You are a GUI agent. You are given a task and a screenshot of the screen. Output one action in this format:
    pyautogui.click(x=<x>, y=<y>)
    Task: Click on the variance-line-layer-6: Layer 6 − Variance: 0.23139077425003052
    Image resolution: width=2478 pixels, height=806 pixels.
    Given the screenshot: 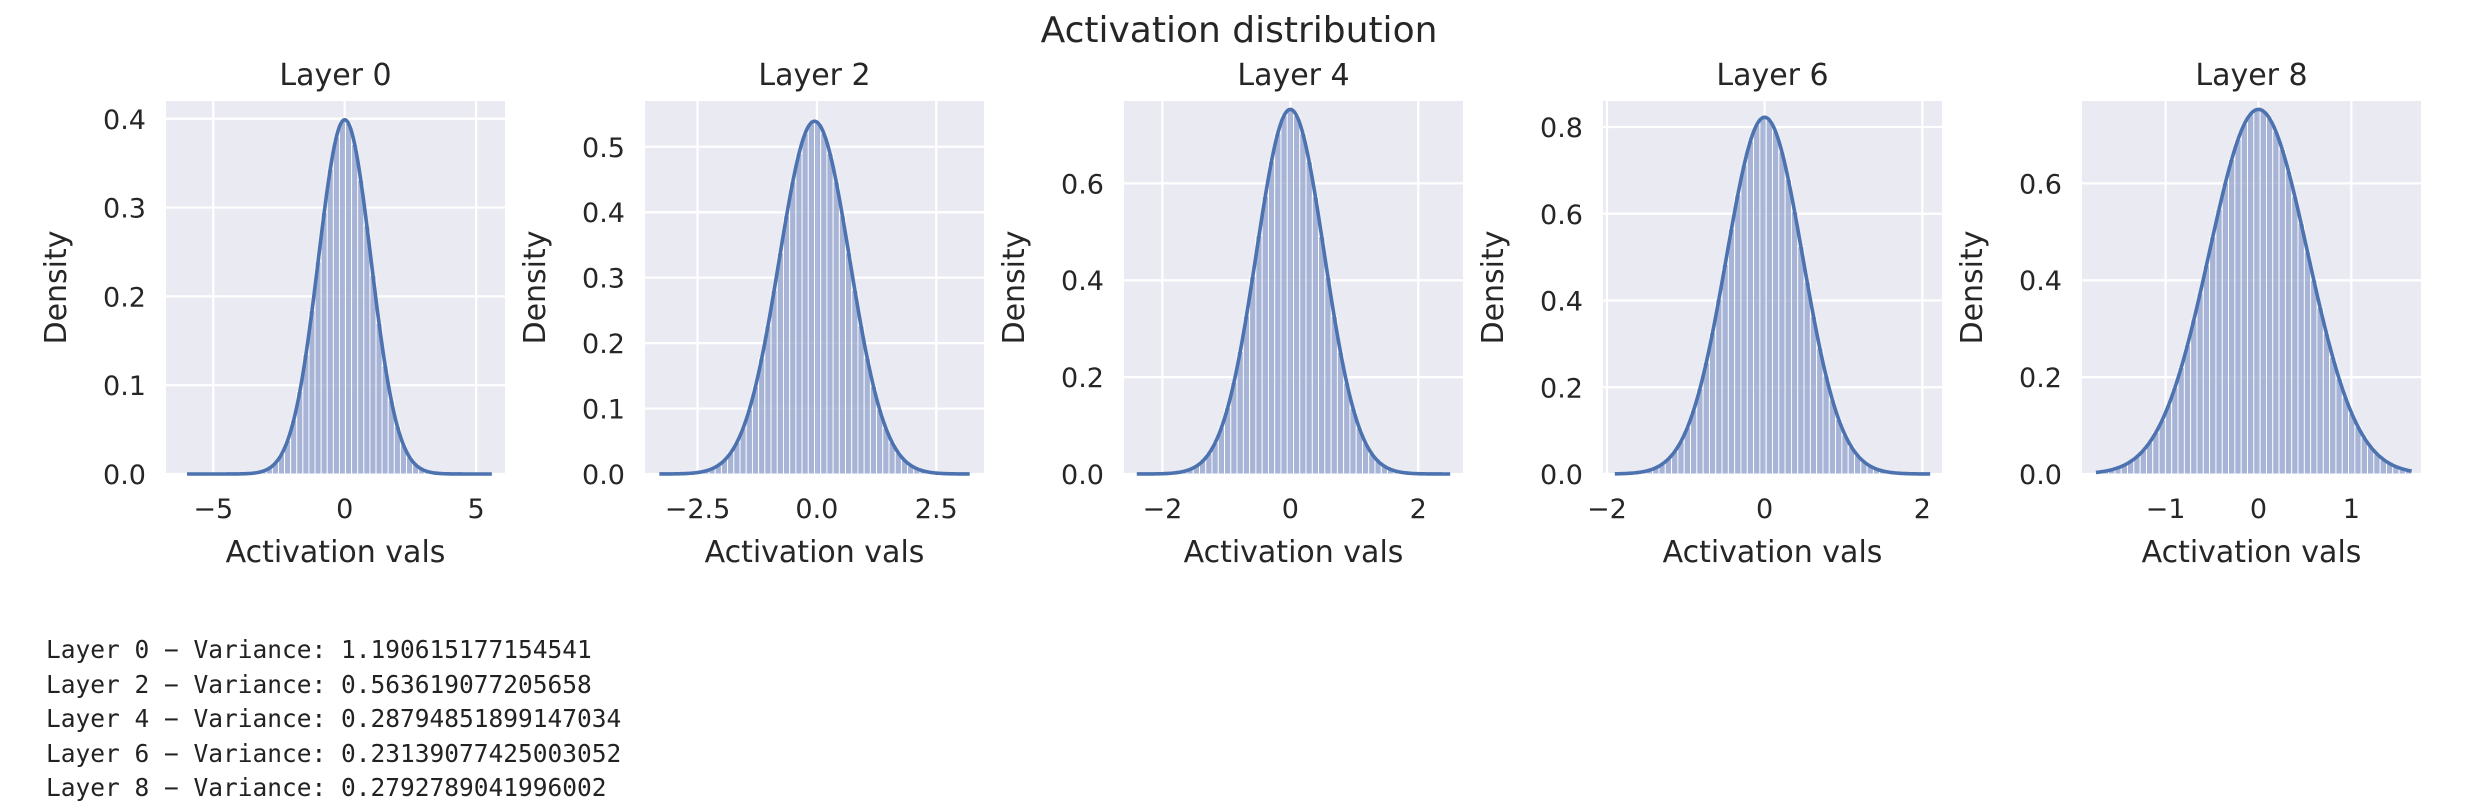 What is the action you would take?
    pyautogui.click(x=333, y=754)
    